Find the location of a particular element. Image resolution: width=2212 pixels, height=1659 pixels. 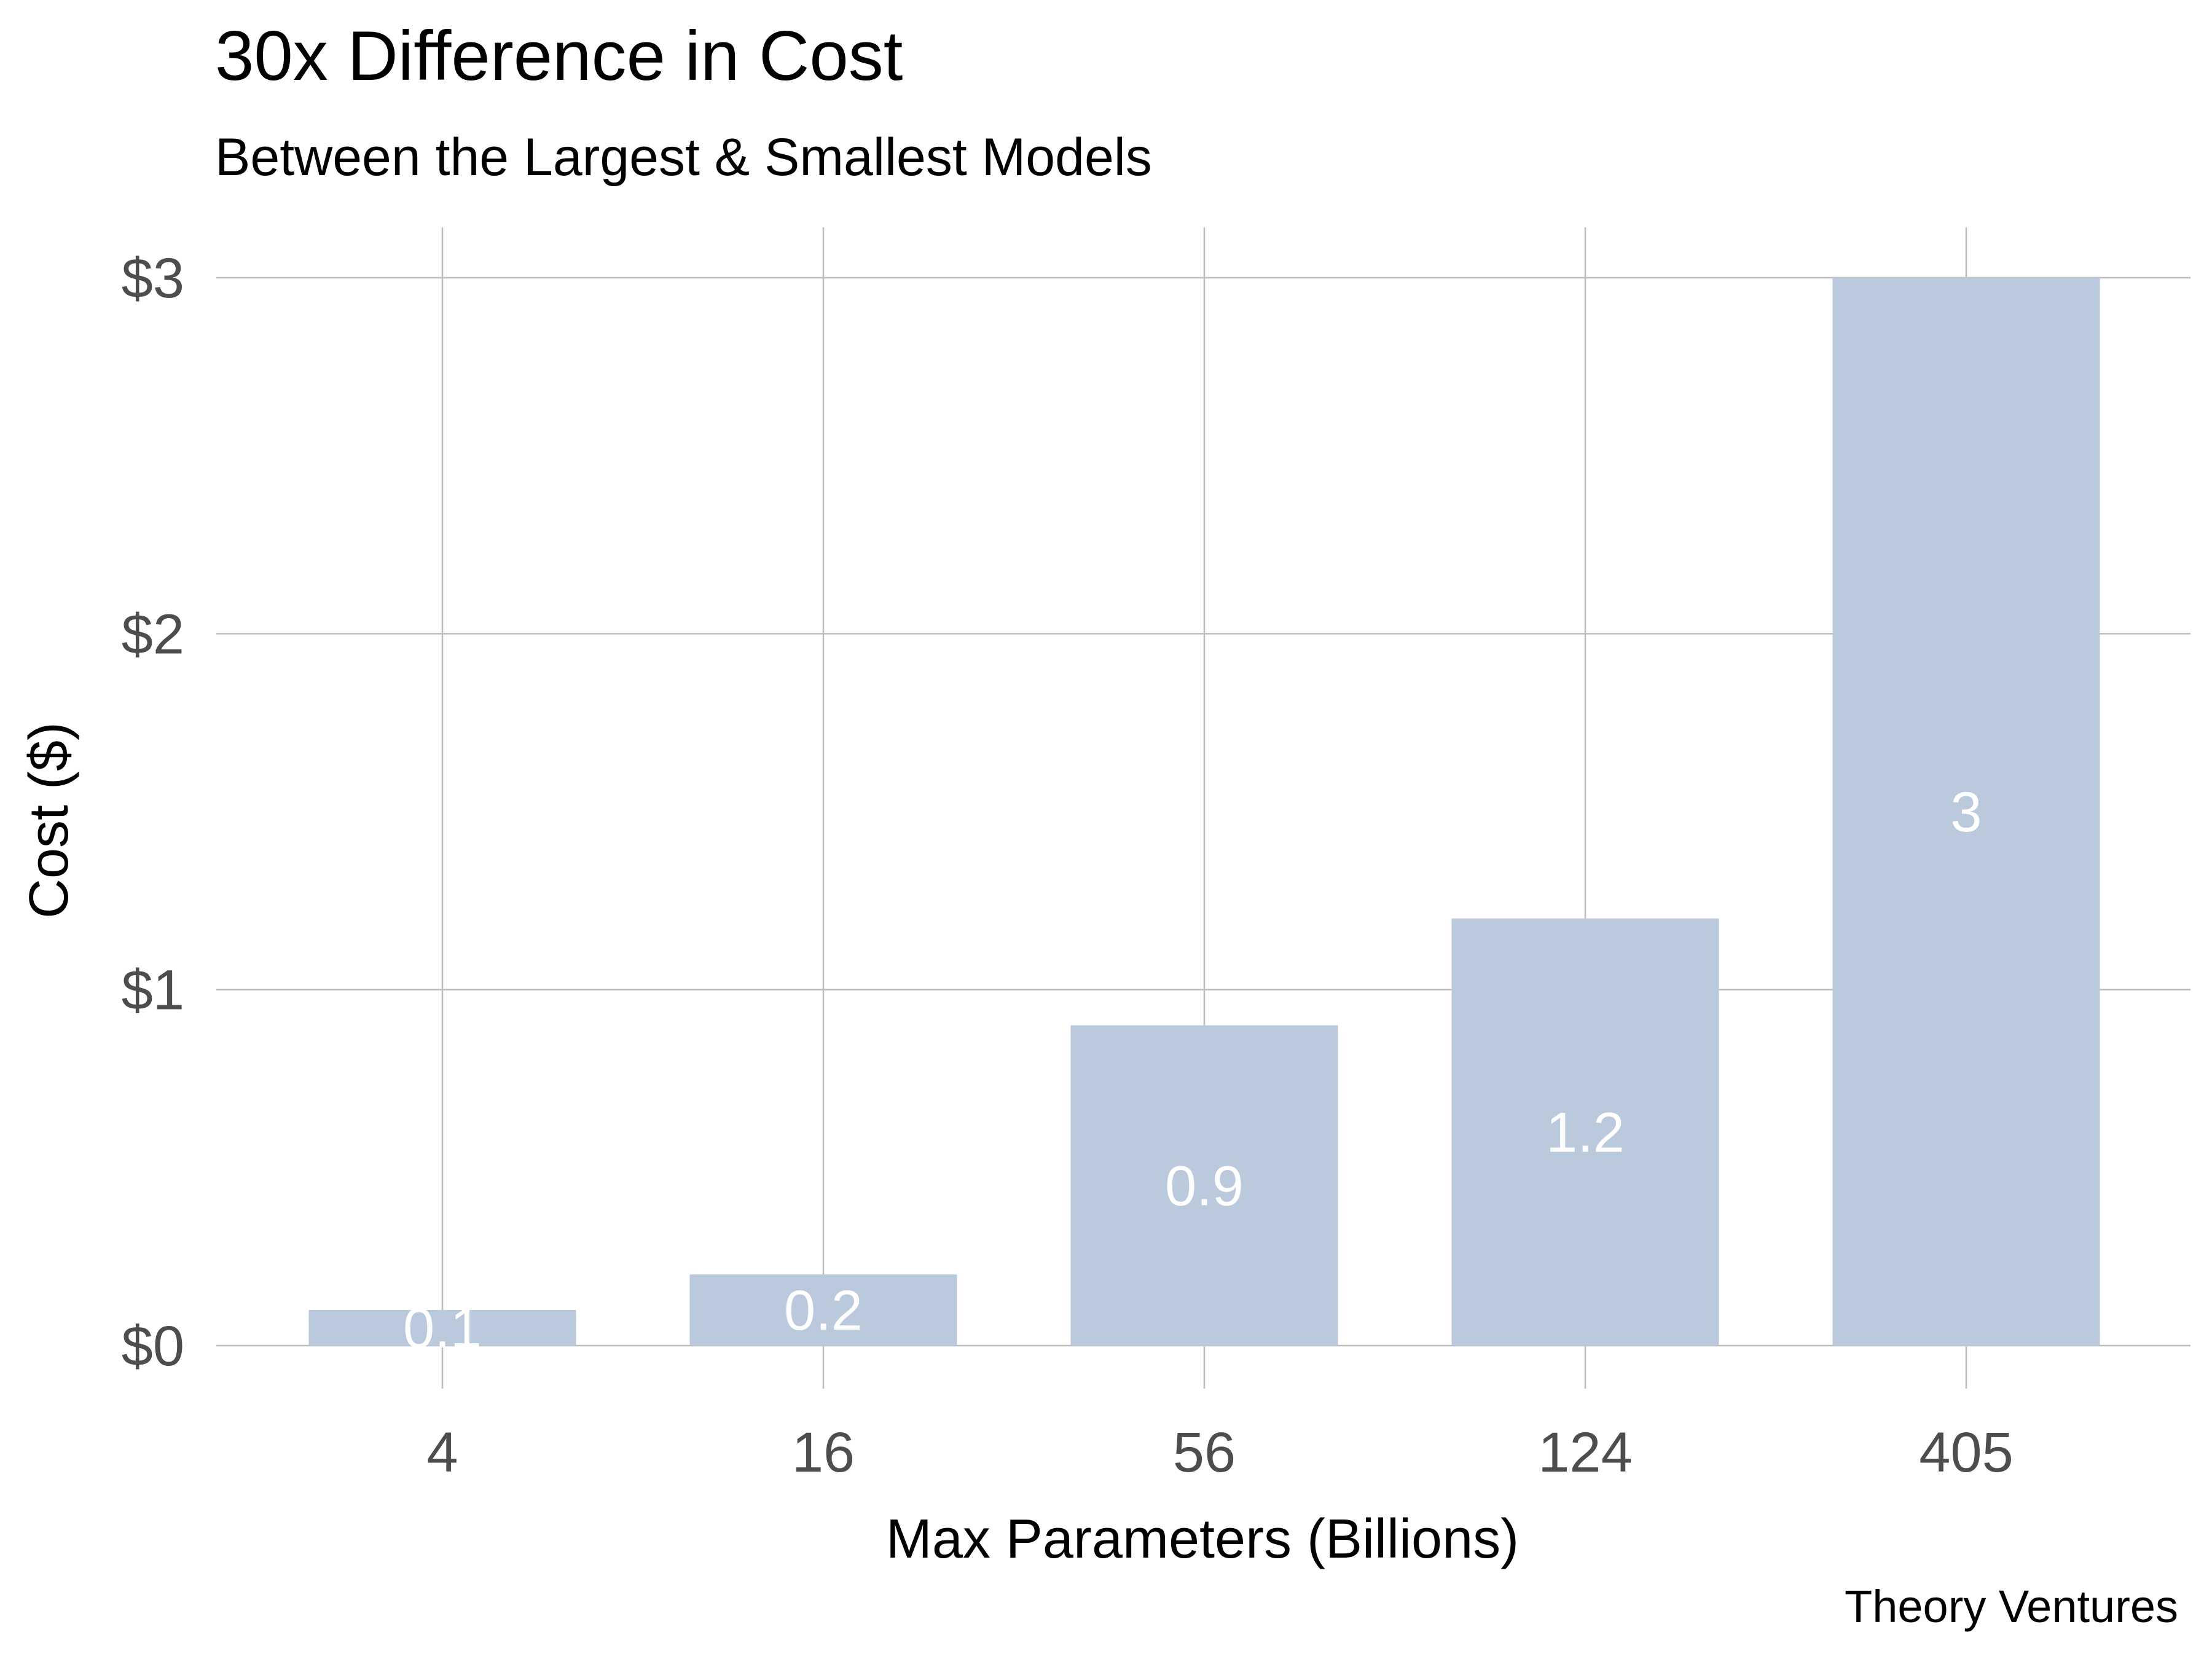

x-axis-title: Max Parameters (Billions) is located at coordinates (1202, 1539).